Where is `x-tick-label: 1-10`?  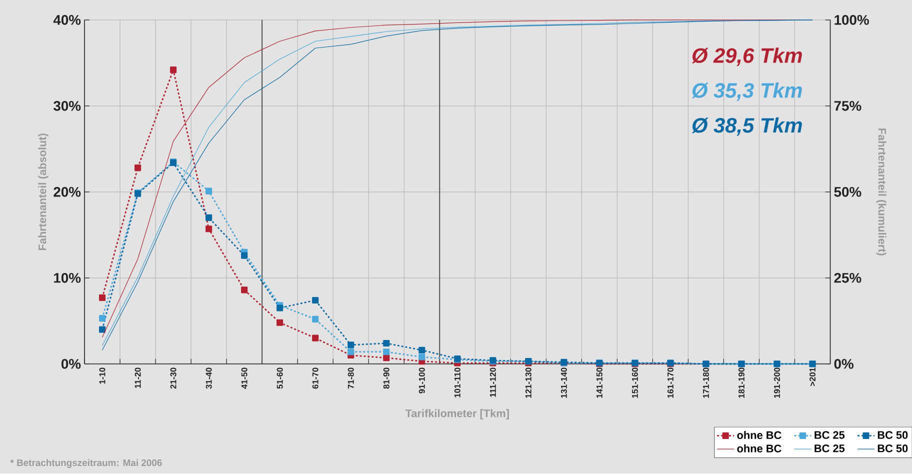 x-tick-label: 1-10 is located at coordinates (102, 376).